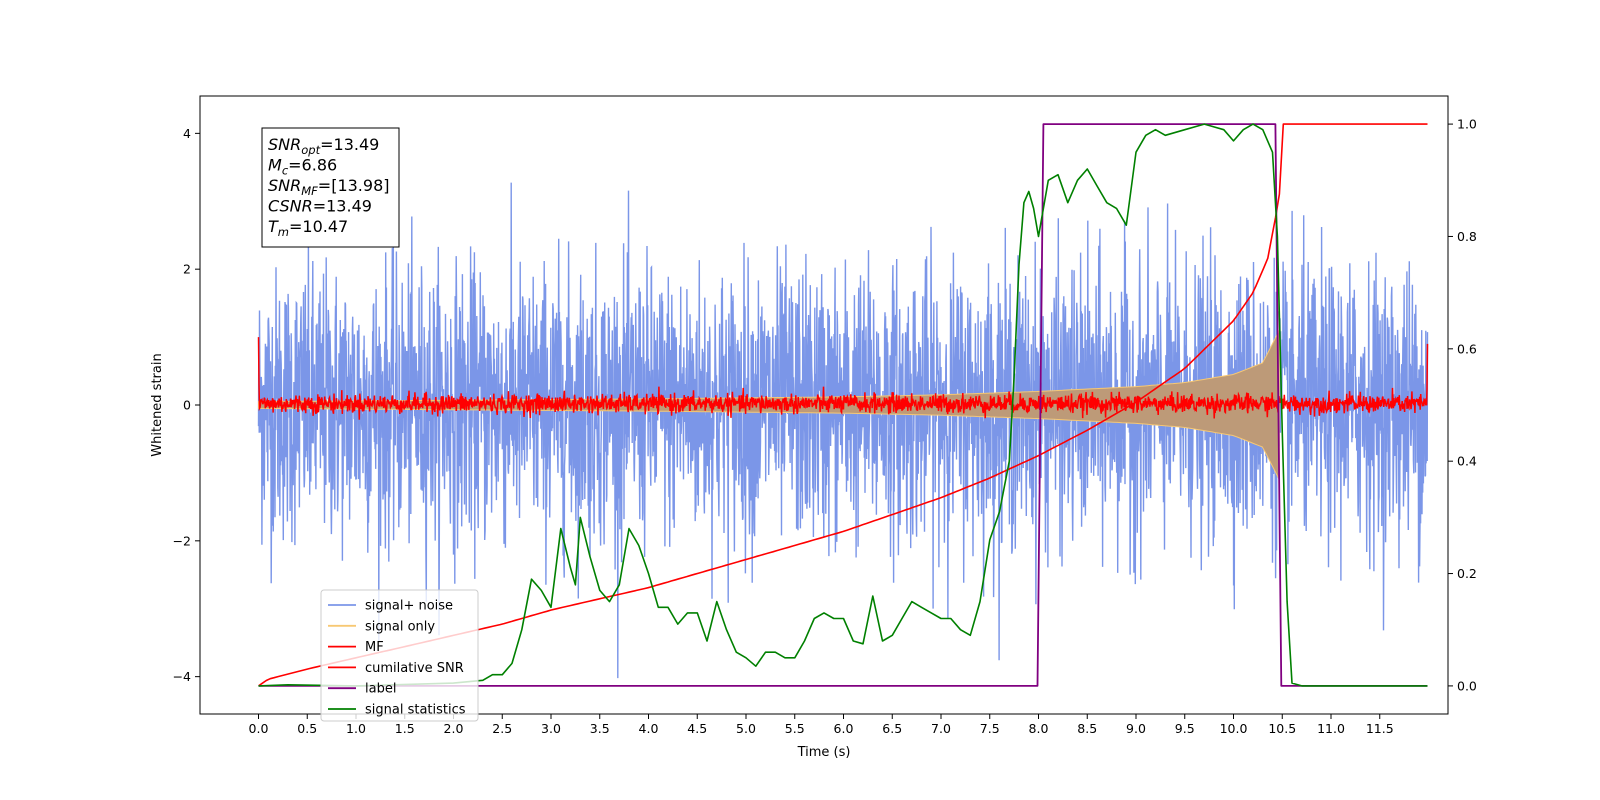 The height and width of the screenshot is (800, 1600). I want to click on x-tick-label: 0.0, so click(259, 728).